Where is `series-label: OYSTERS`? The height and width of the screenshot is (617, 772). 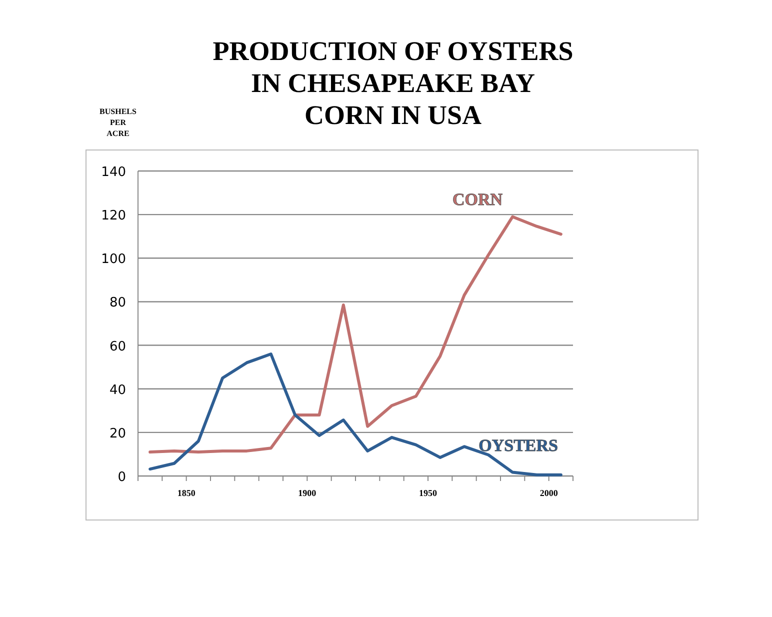
series-label: OYSTERS is located at coordinates (518, 445).